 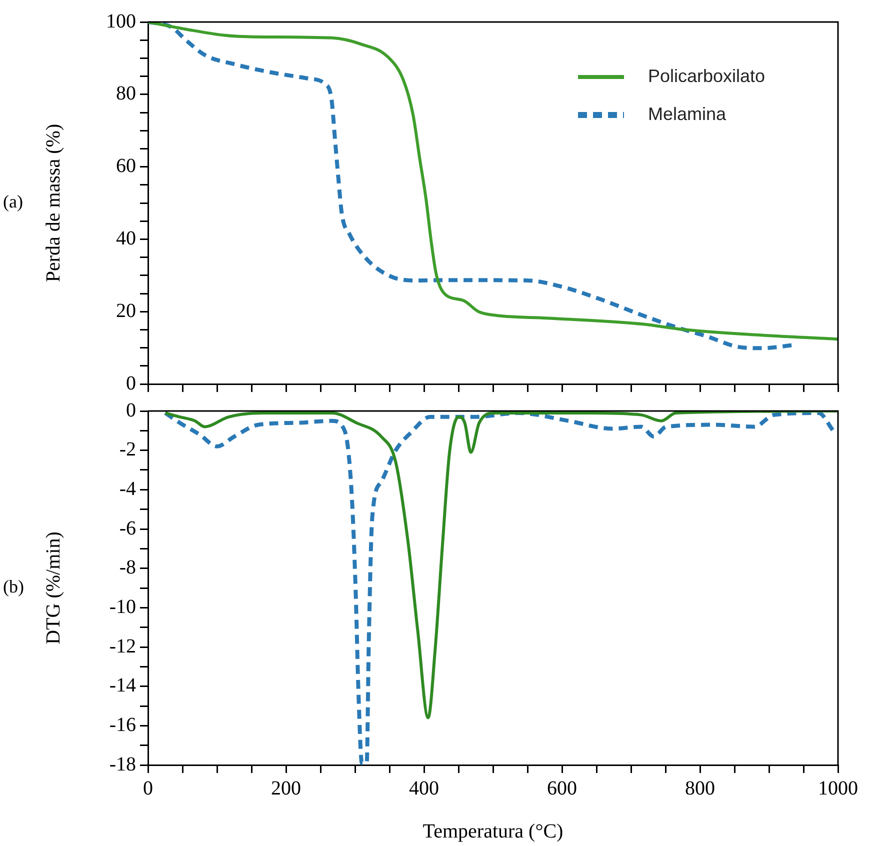 I want to click on x-axis-title: Temperatura (°C), so click(x=493, y=831).